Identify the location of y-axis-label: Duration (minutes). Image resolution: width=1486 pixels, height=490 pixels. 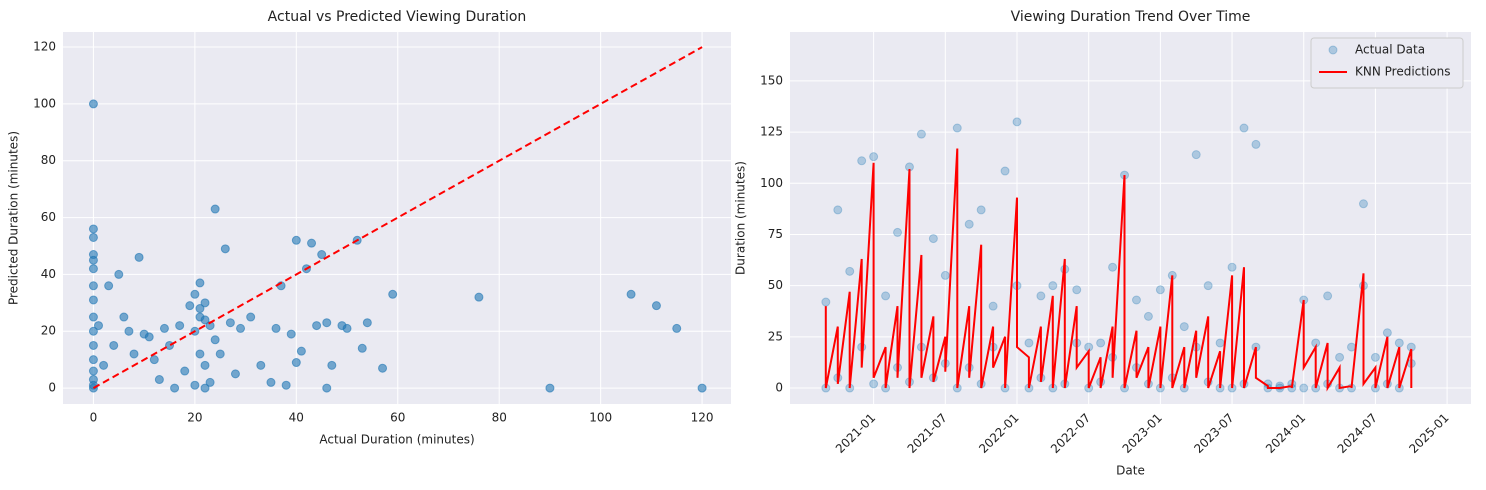
(741, 218).